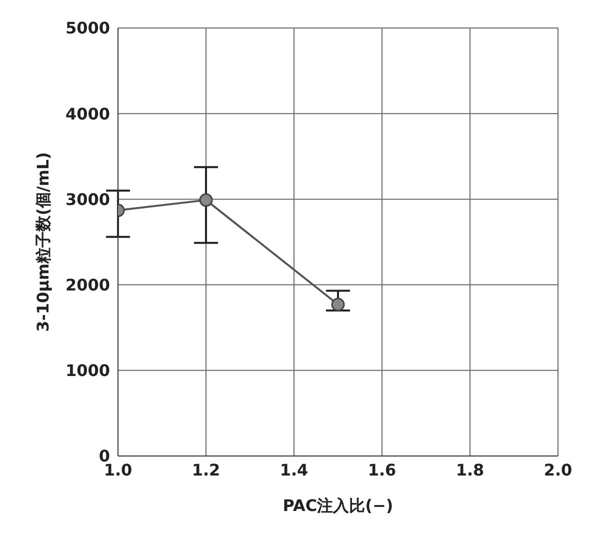 This screenshot has width=609, height=544. Describe the element at coordinates (206, 470) in the screenshot. I see `x-tick-label: 1.2` at that location.